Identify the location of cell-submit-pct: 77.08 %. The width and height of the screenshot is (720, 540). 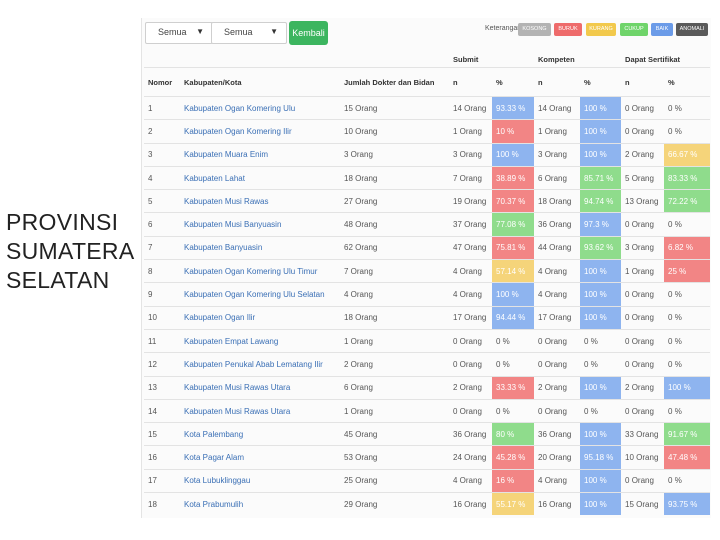
(513, 224).